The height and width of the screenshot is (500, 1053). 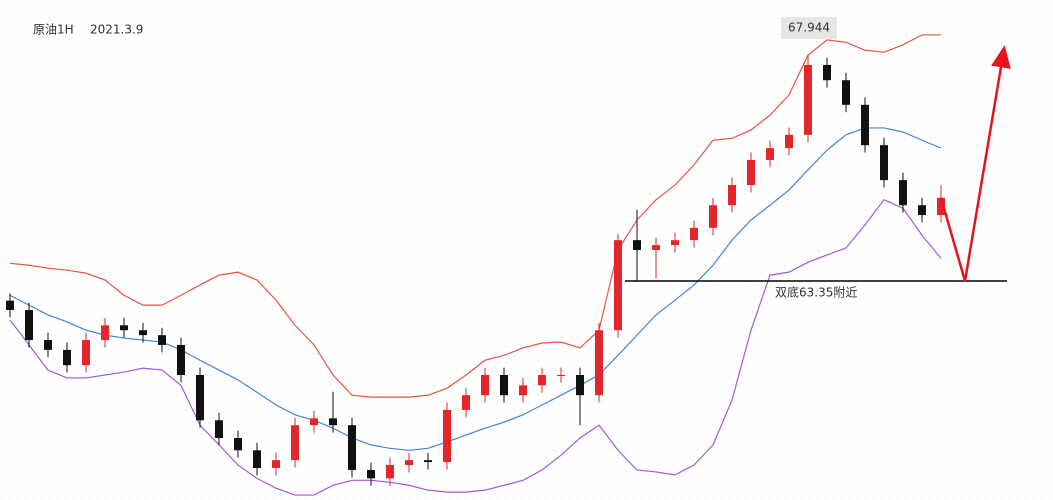 I want to click on support-label: 双底63.35附近, so click(x=816, y=292).